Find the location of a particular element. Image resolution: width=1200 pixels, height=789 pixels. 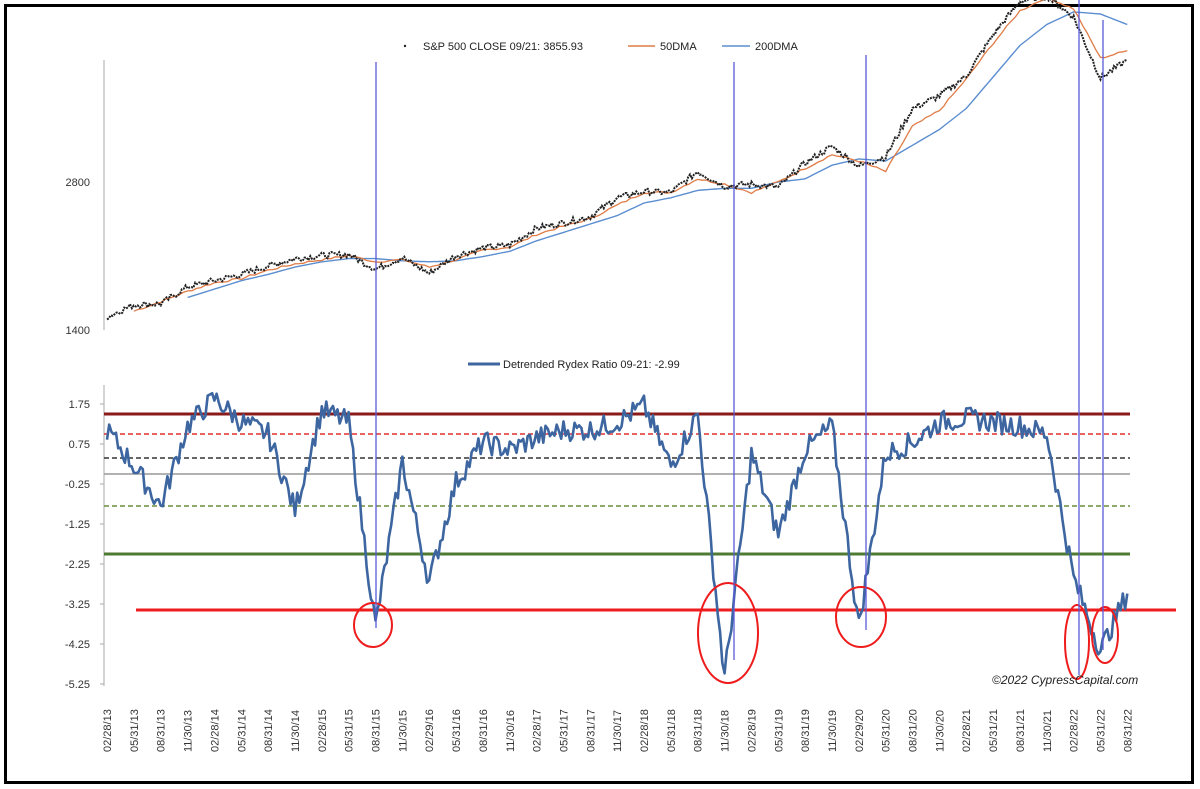

x-tick-label: 11/30/20 is located at coordinates (940, 731).